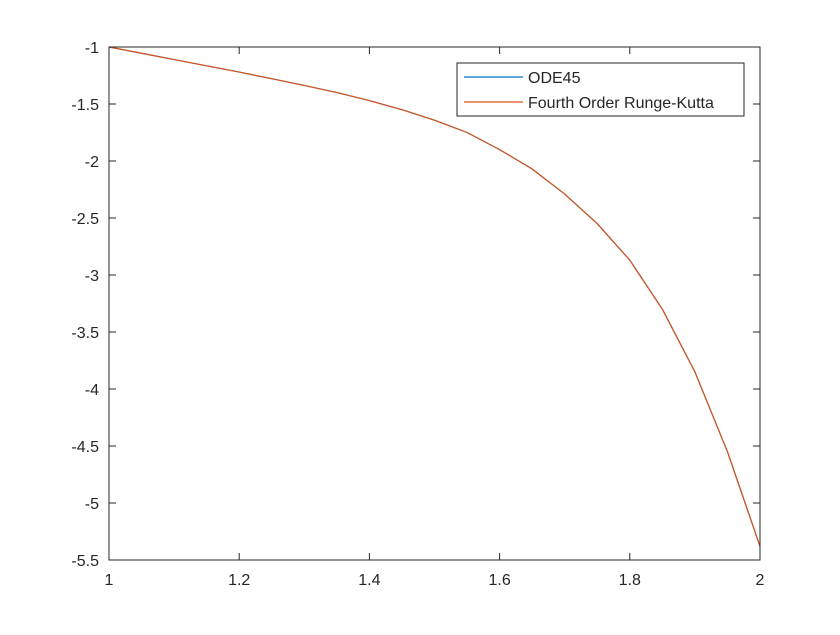  Describe the element at coordinates (85, 333) in the screenshot. I see `y-tick-label: -3.5` at that location.